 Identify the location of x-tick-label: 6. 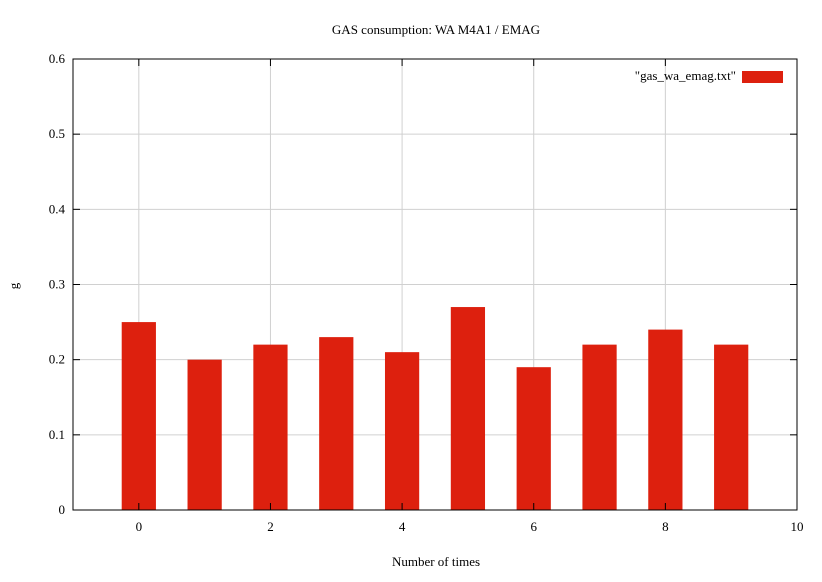
(533, 526).